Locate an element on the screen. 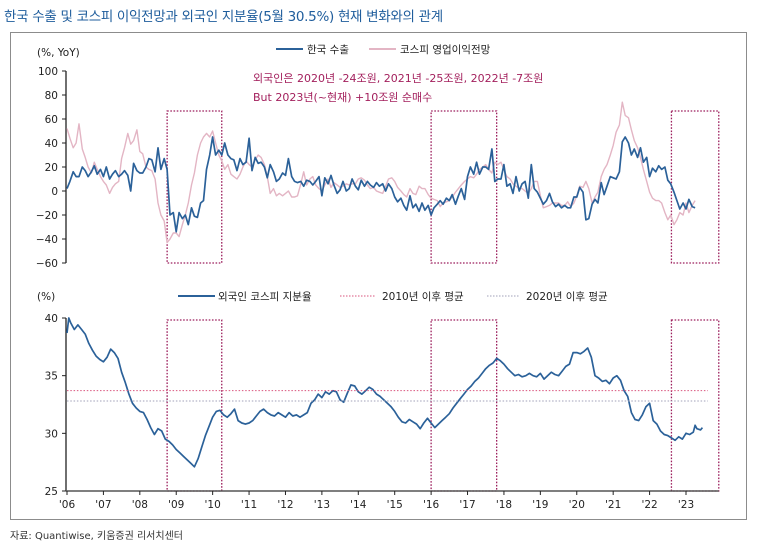 The image size is (758, 543). upper-y-unit: (%, YoY) is located at coordinates (58, 53).